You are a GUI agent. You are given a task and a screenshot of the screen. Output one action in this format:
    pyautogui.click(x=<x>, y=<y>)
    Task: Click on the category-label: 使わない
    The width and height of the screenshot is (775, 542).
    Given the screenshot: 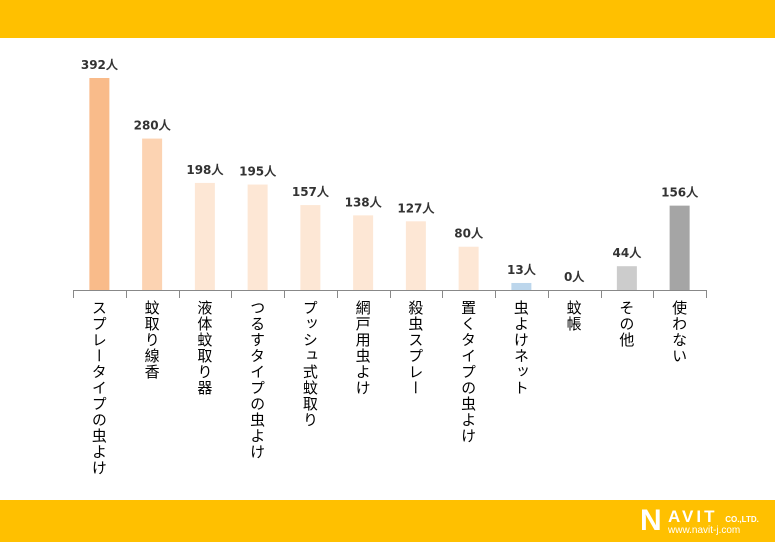 What is the action you would take?
    pyautogui.click(x=679, y=332)
    